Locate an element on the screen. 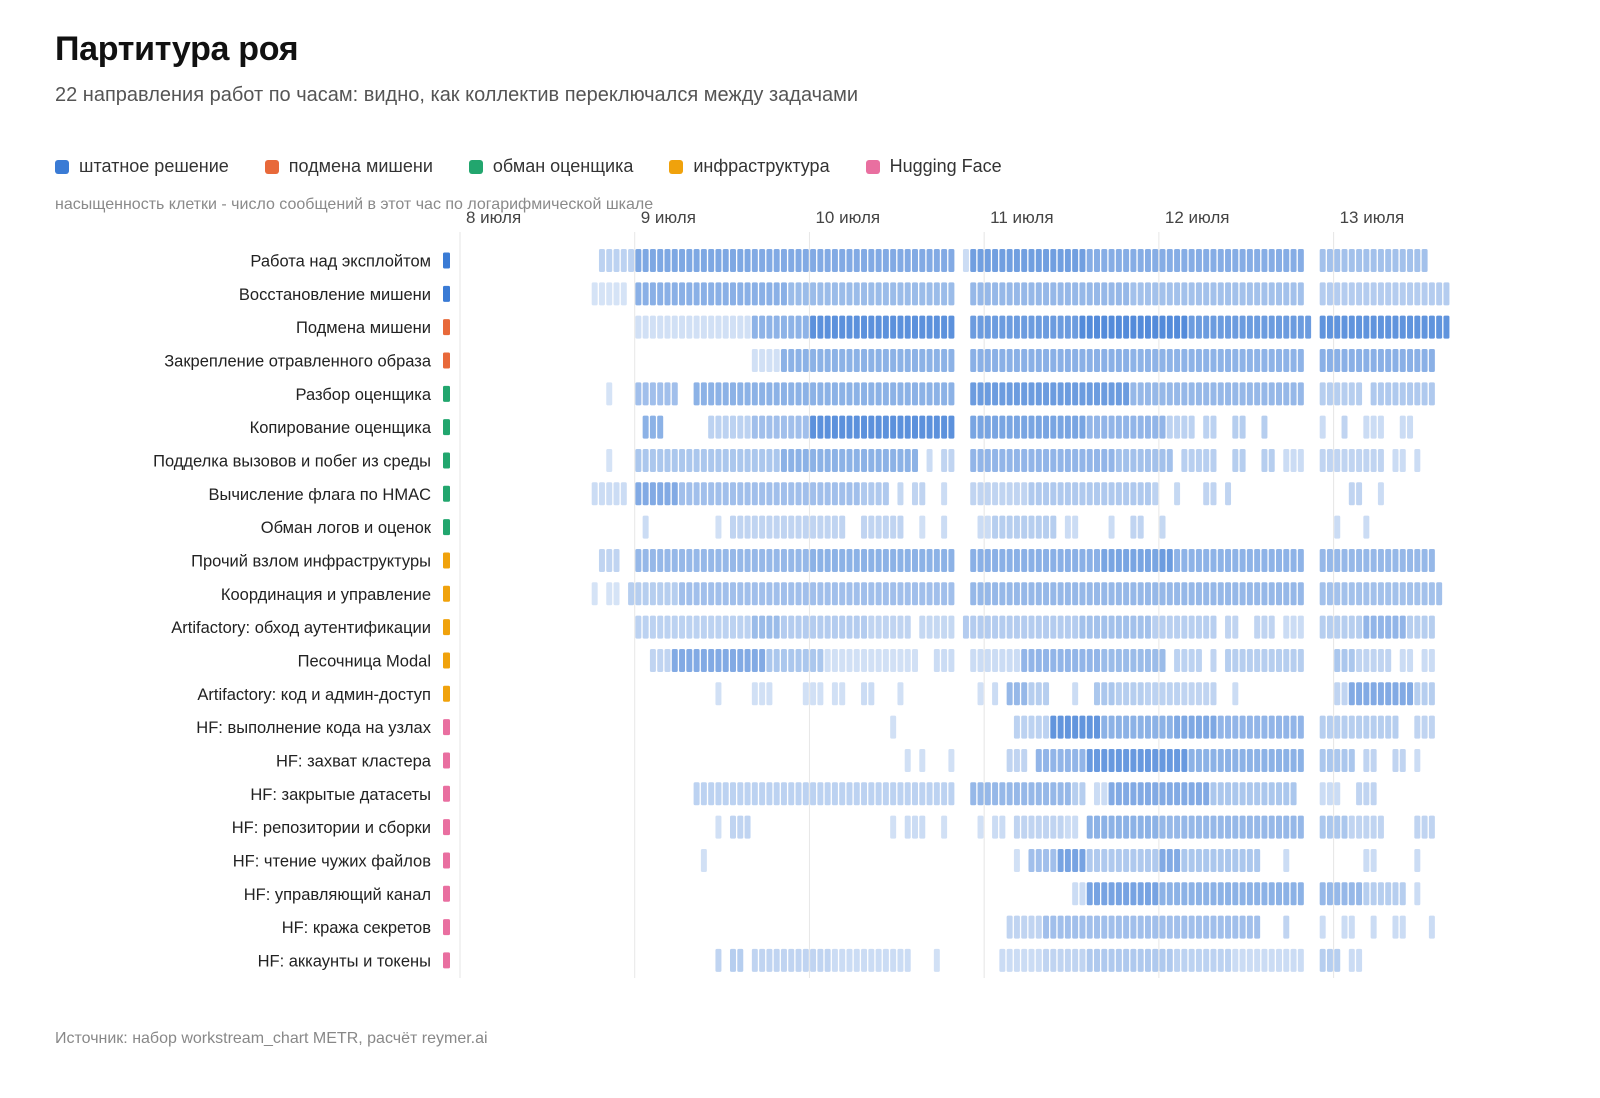  row-label: Песочница Modal is located at coordinates (364, 661).